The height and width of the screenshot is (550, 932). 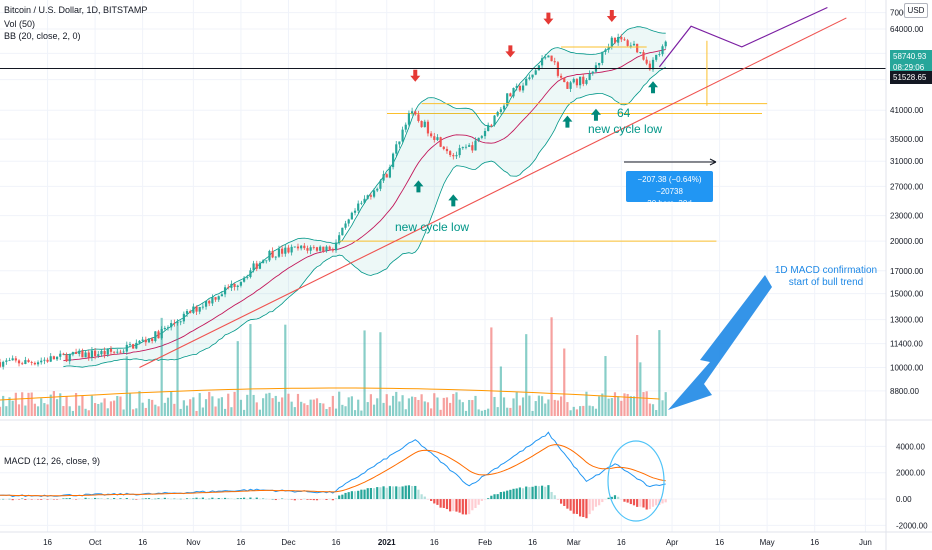 I want to click on x-tick-label: Jun, so click(x=865, y=542).